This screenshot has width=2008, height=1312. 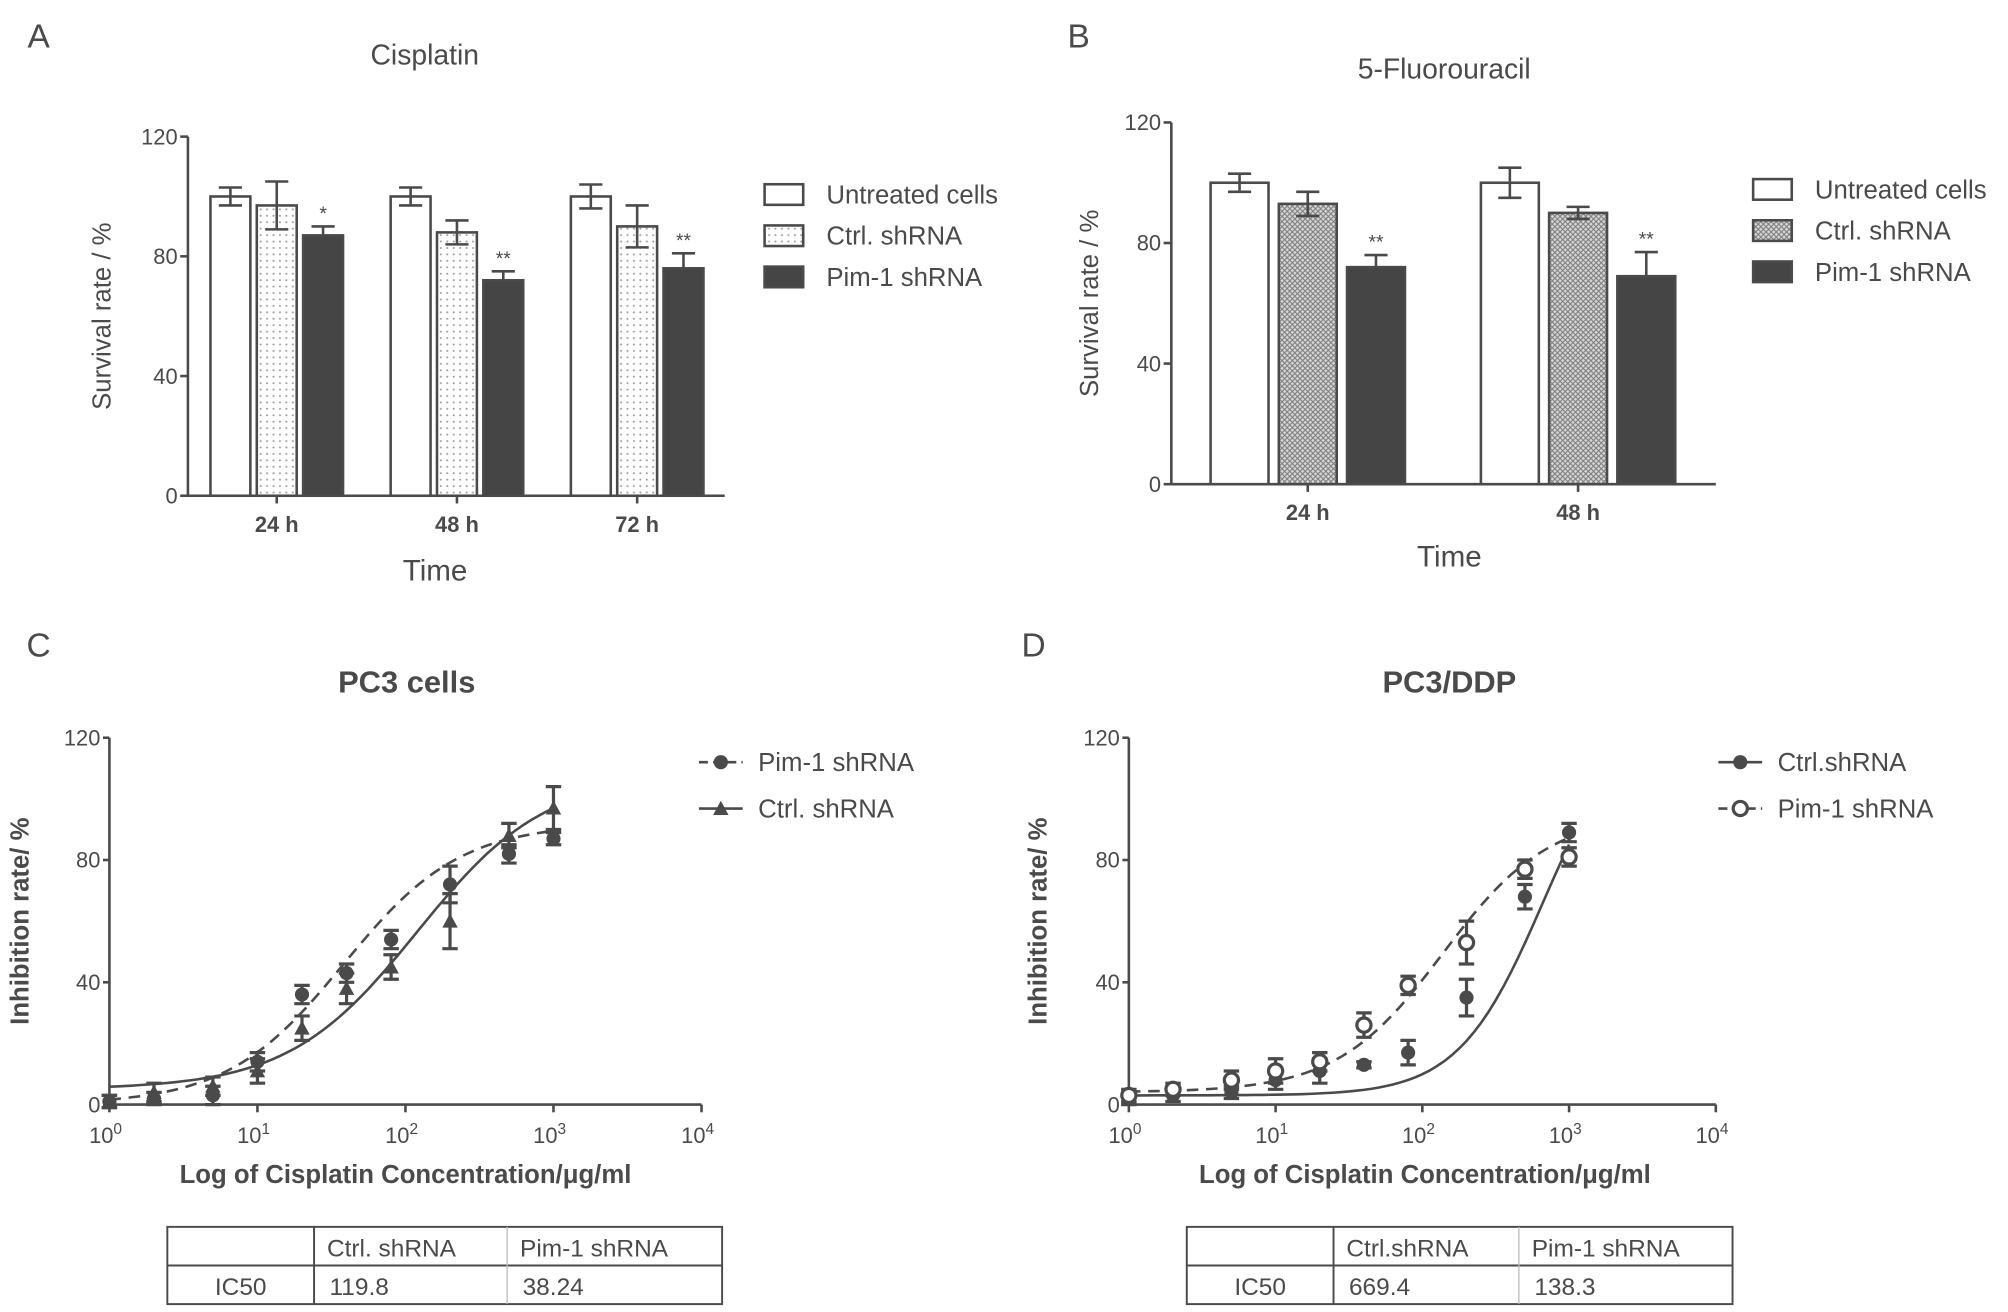 What do you see at coordinates (1407, 1248) in the screenshot?
I see `table-header: Ctrl.shRNA` at bounding box center [1407, 1248].